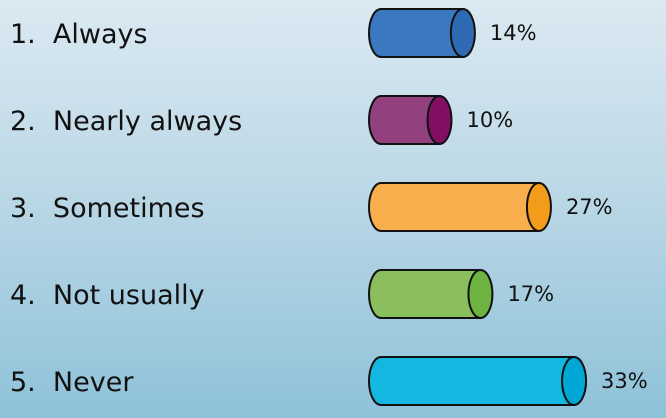  What do you see at coordinates (79, 34) in the screenshot?
I see `category-label: 1. Always` at bounding box center [79, 34].